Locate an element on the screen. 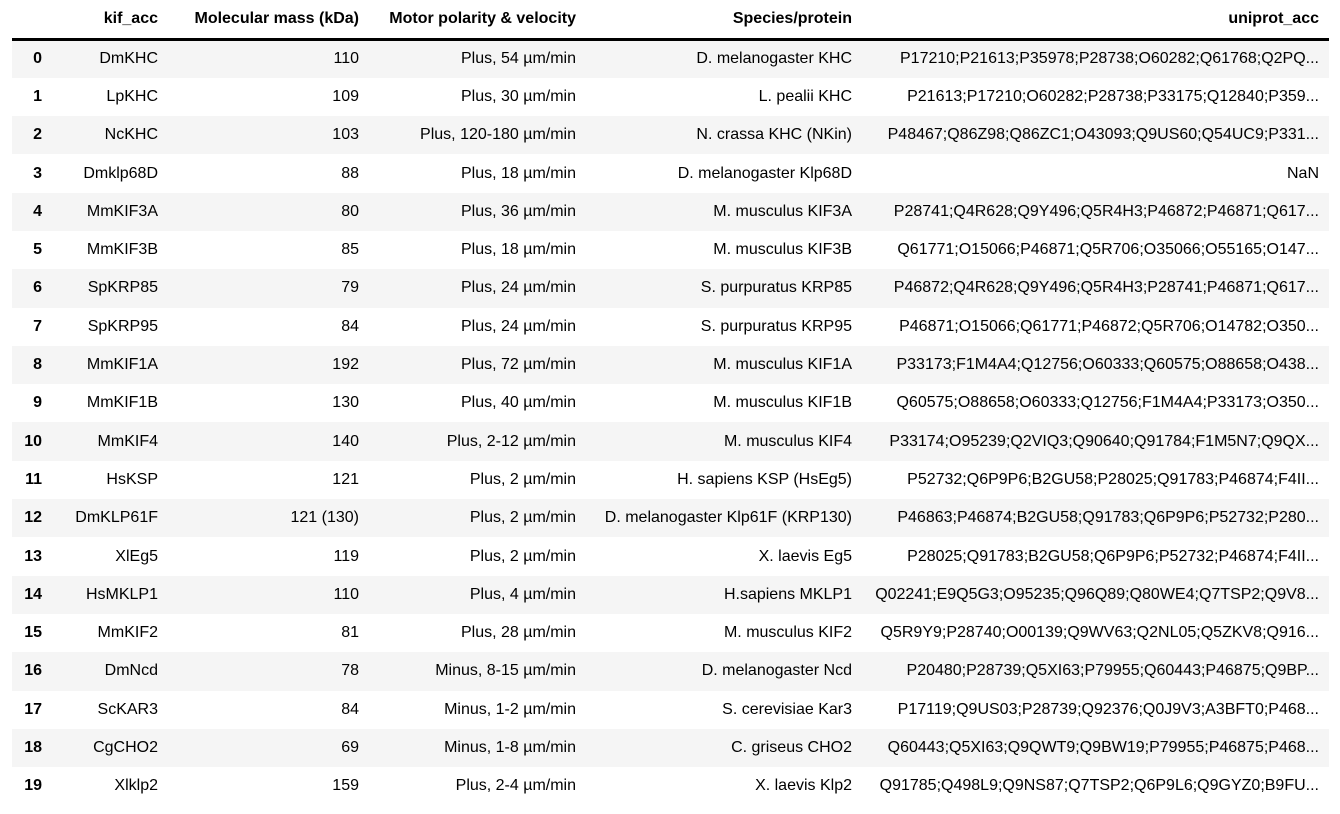 The height and width of the screenshot is (814, 1340). cell-motor-polarity: Plus, 36 µm/min is located at coordinates (518, 211).